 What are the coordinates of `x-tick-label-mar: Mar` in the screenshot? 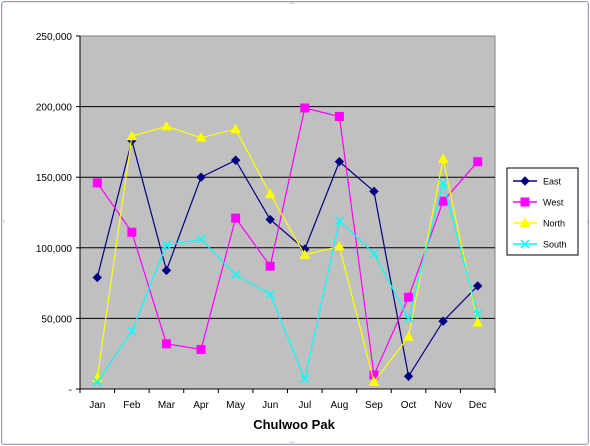 It's located at (167, 405).